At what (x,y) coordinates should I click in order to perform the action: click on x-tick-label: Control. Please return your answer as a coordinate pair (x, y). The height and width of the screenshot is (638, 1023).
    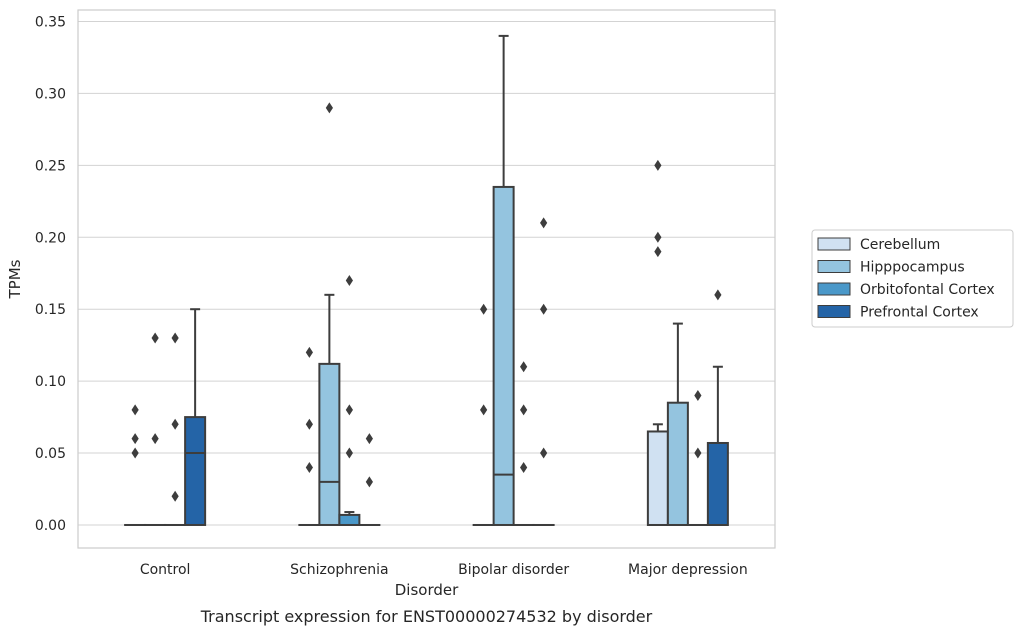
    Looking at the image, I should click on (165, 570).